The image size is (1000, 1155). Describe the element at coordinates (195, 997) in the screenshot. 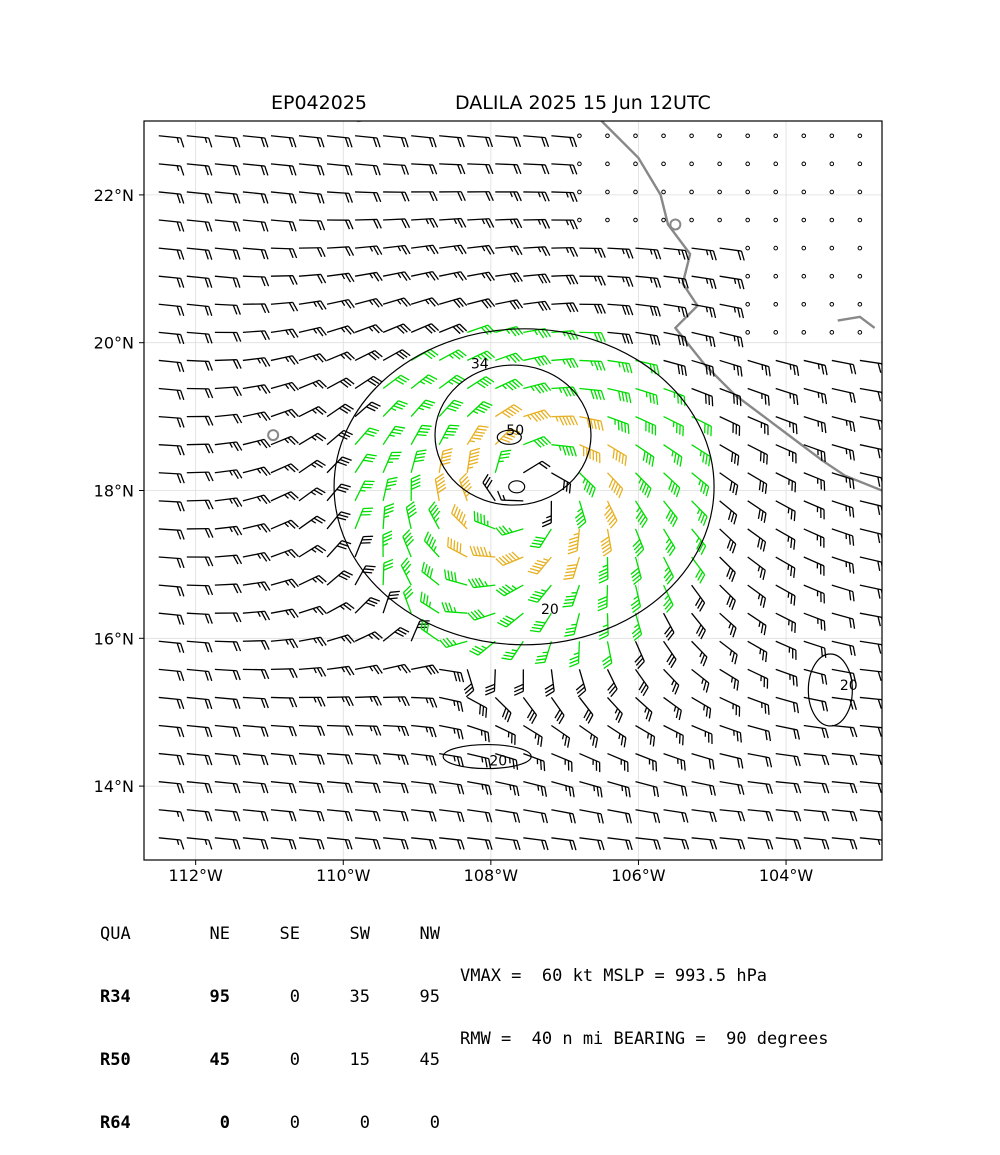

I see `r34-ne: 95` at that location.